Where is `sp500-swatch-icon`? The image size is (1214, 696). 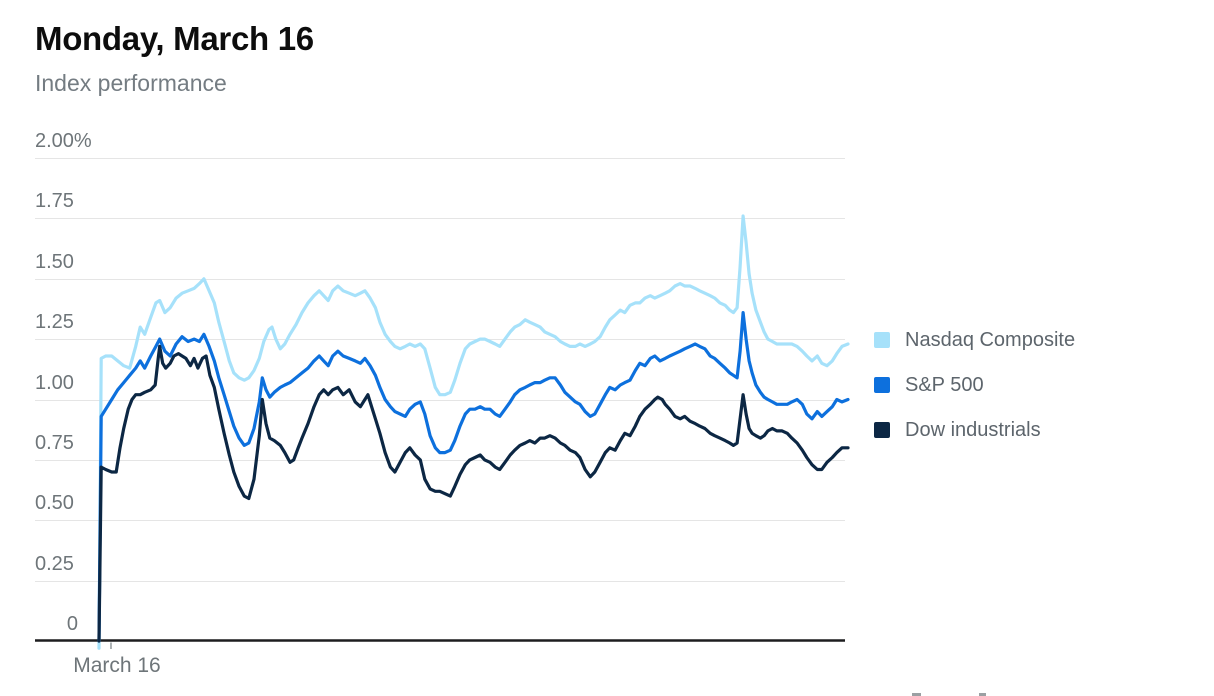 sp500-swatch-icon is located at coordinates (882, 385).